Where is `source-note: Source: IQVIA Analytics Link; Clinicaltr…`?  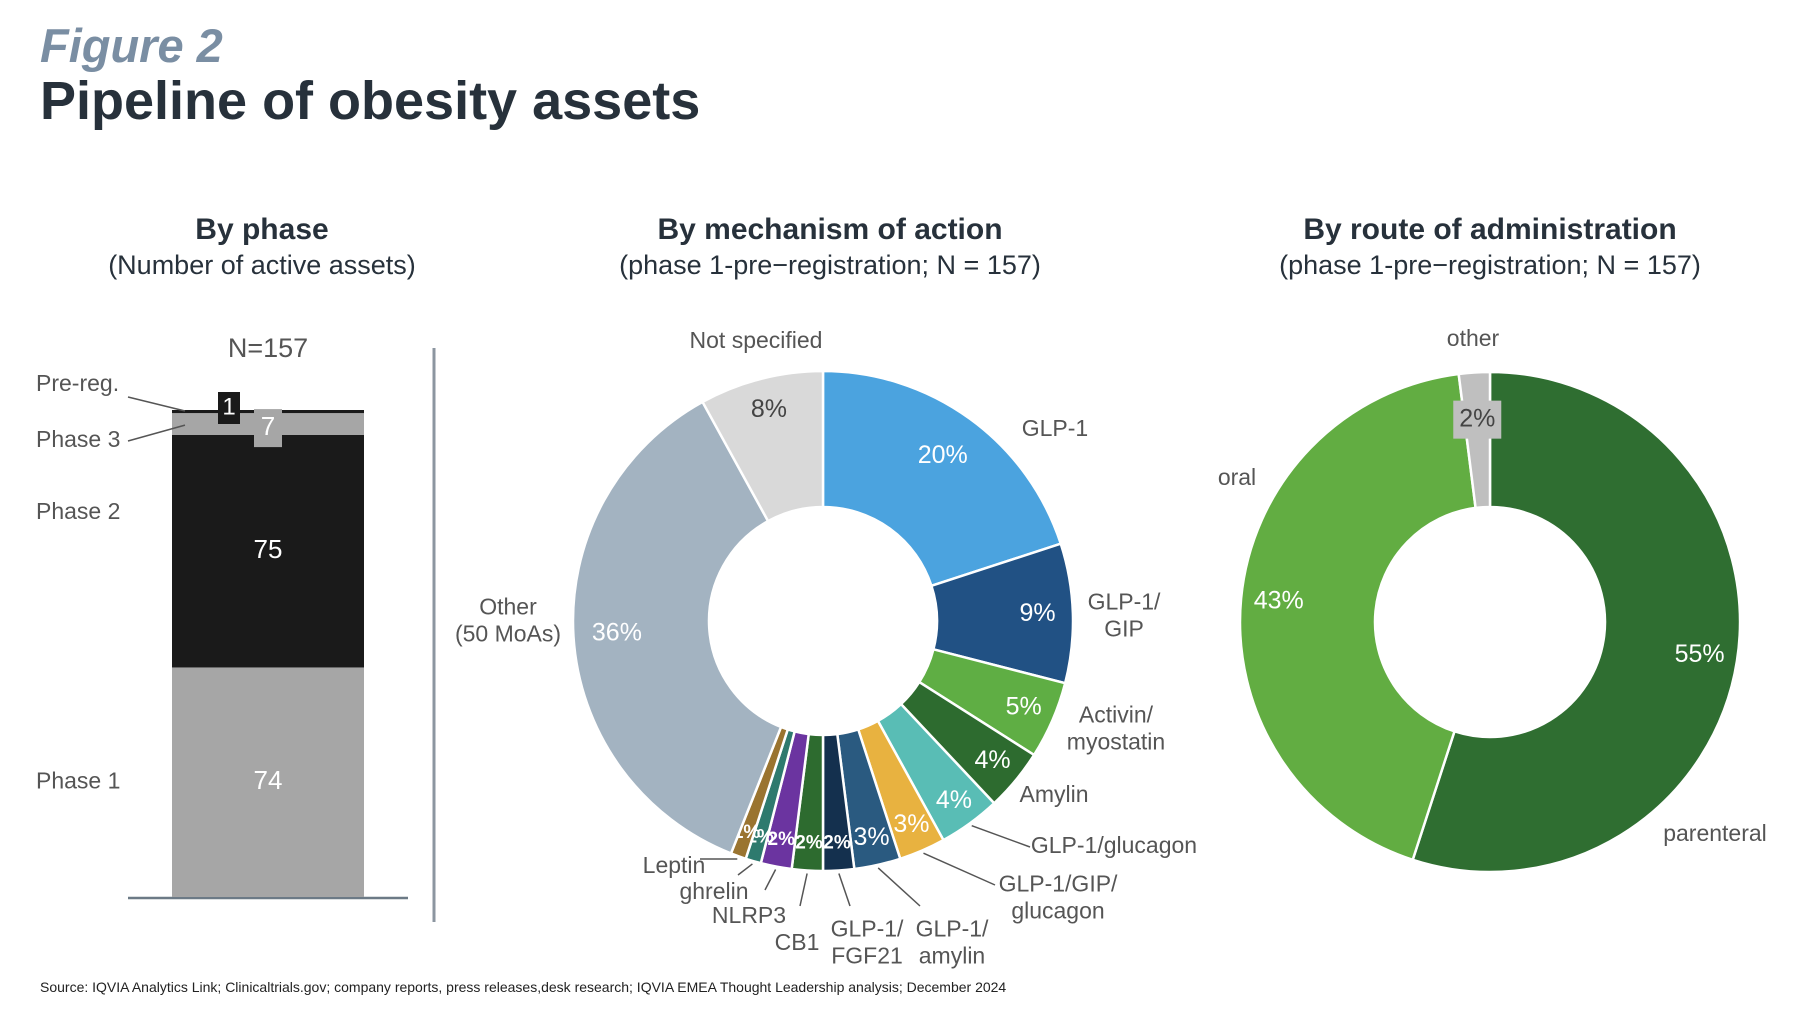
source-note: Source: IQVIA Analytics Link; Clinicaltr… is located at coordinates (523, 987).